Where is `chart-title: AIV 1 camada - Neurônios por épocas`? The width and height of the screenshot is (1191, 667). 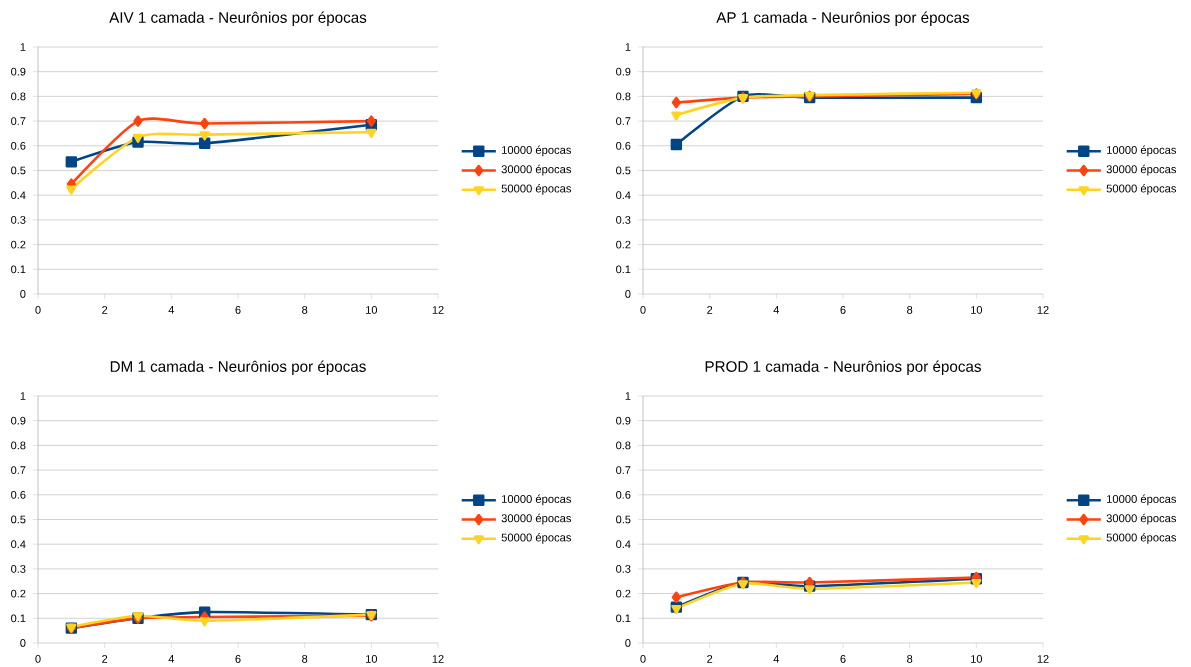
chart-title: AIV 1 camada - Neurônios por épocas is located at coordinates (238, 18).